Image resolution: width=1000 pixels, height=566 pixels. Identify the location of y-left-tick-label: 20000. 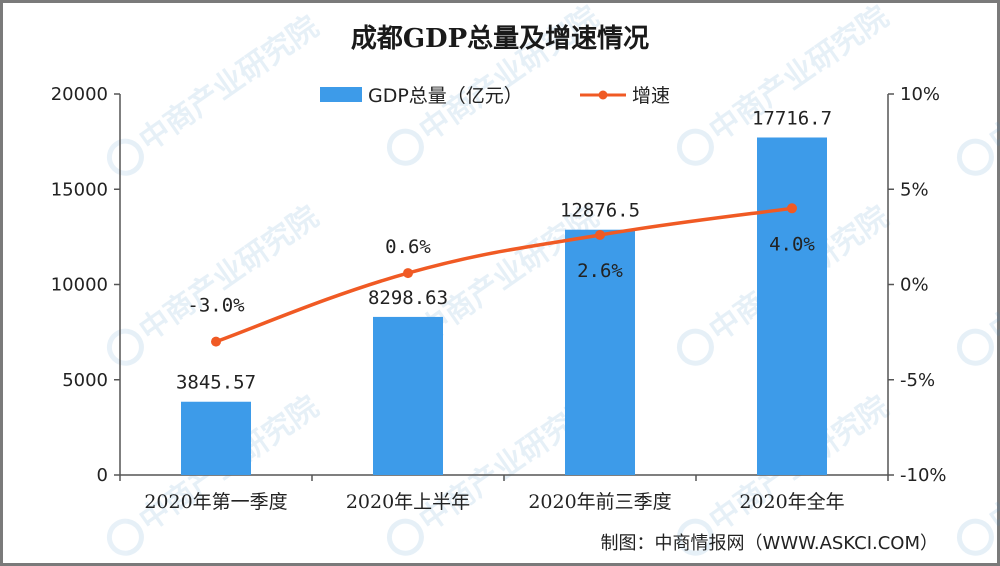
(79, 94).